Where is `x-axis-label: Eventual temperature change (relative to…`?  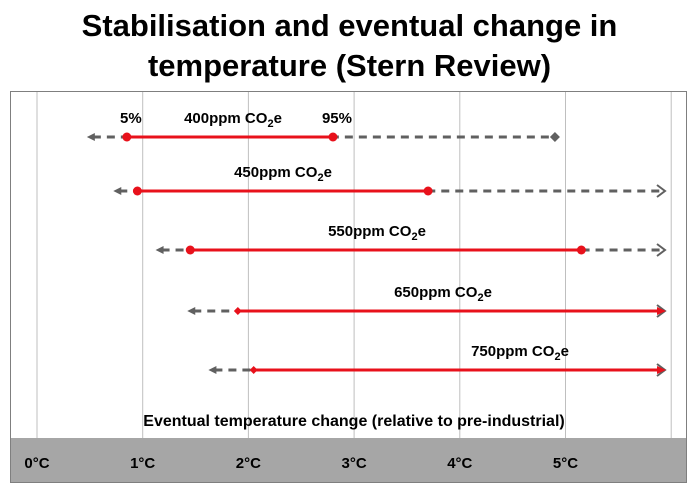 x-axis-label: Eventual temperature change (relative to… is located at coordinates (353, 421).